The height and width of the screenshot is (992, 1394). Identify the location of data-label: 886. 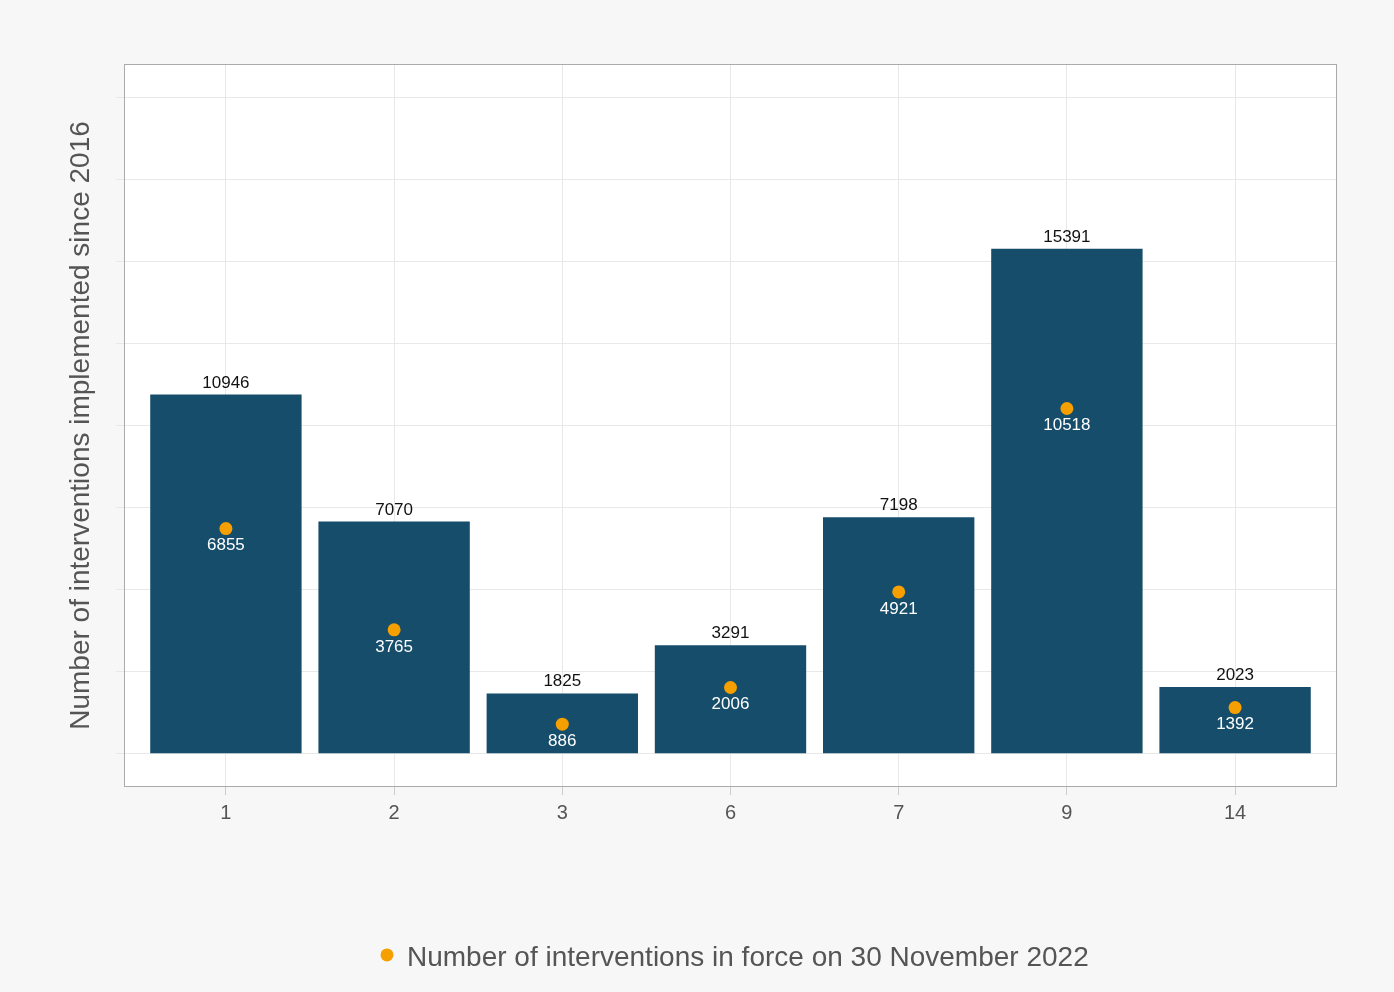
(562, 741).